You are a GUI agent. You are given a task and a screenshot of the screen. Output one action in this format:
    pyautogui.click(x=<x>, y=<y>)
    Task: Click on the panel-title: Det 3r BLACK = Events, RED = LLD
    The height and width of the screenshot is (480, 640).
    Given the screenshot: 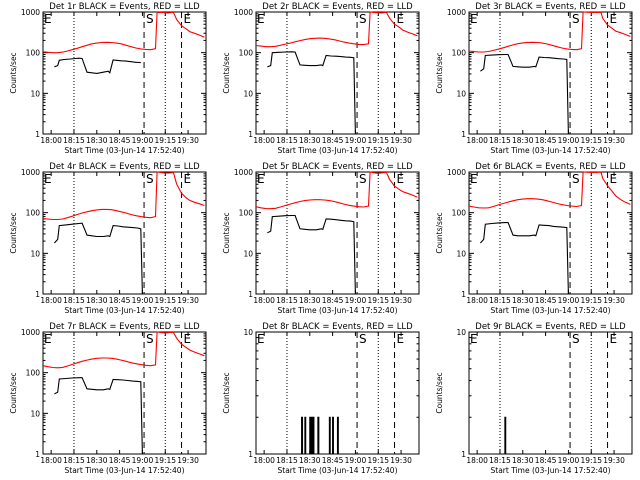 What is the action you would take?
    pyautogui.click(x=550, y=7)
    